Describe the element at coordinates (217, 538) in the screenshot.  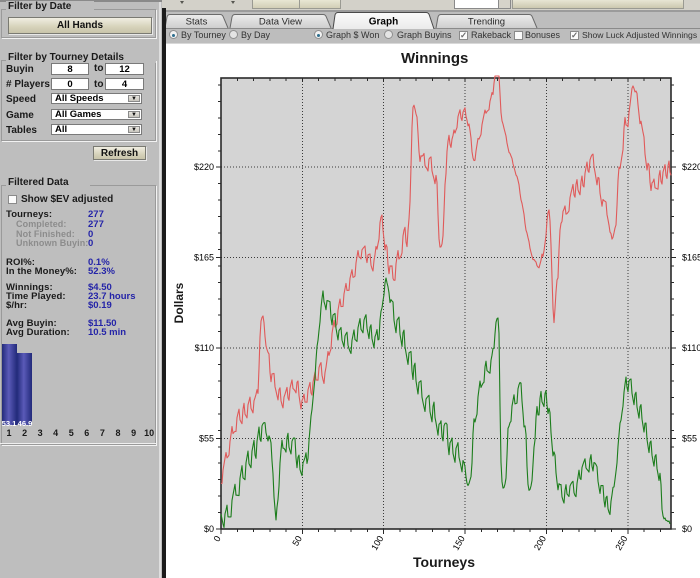
I see `svg-text: 0` at that location.